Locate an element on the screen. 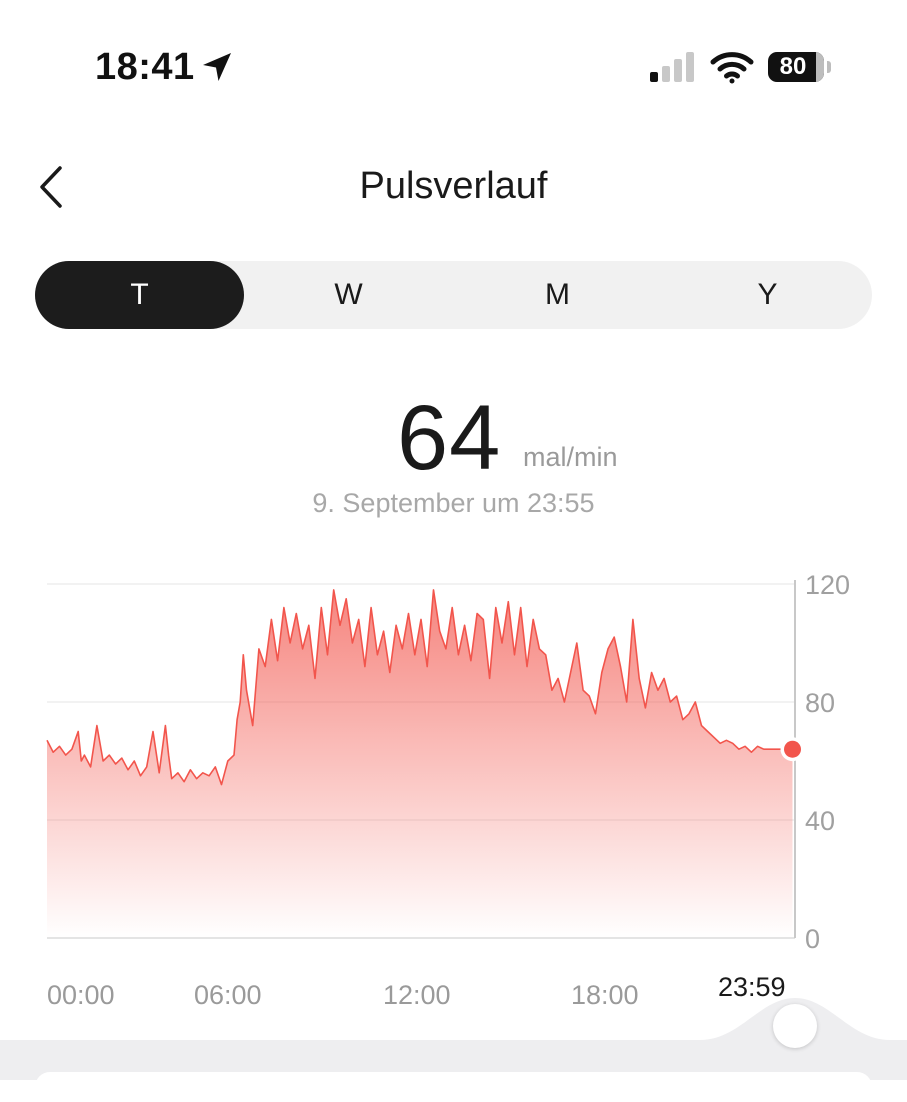 The width and height of the screenshot is (907, 1102). selected-point is located at coordinates (793, 749).